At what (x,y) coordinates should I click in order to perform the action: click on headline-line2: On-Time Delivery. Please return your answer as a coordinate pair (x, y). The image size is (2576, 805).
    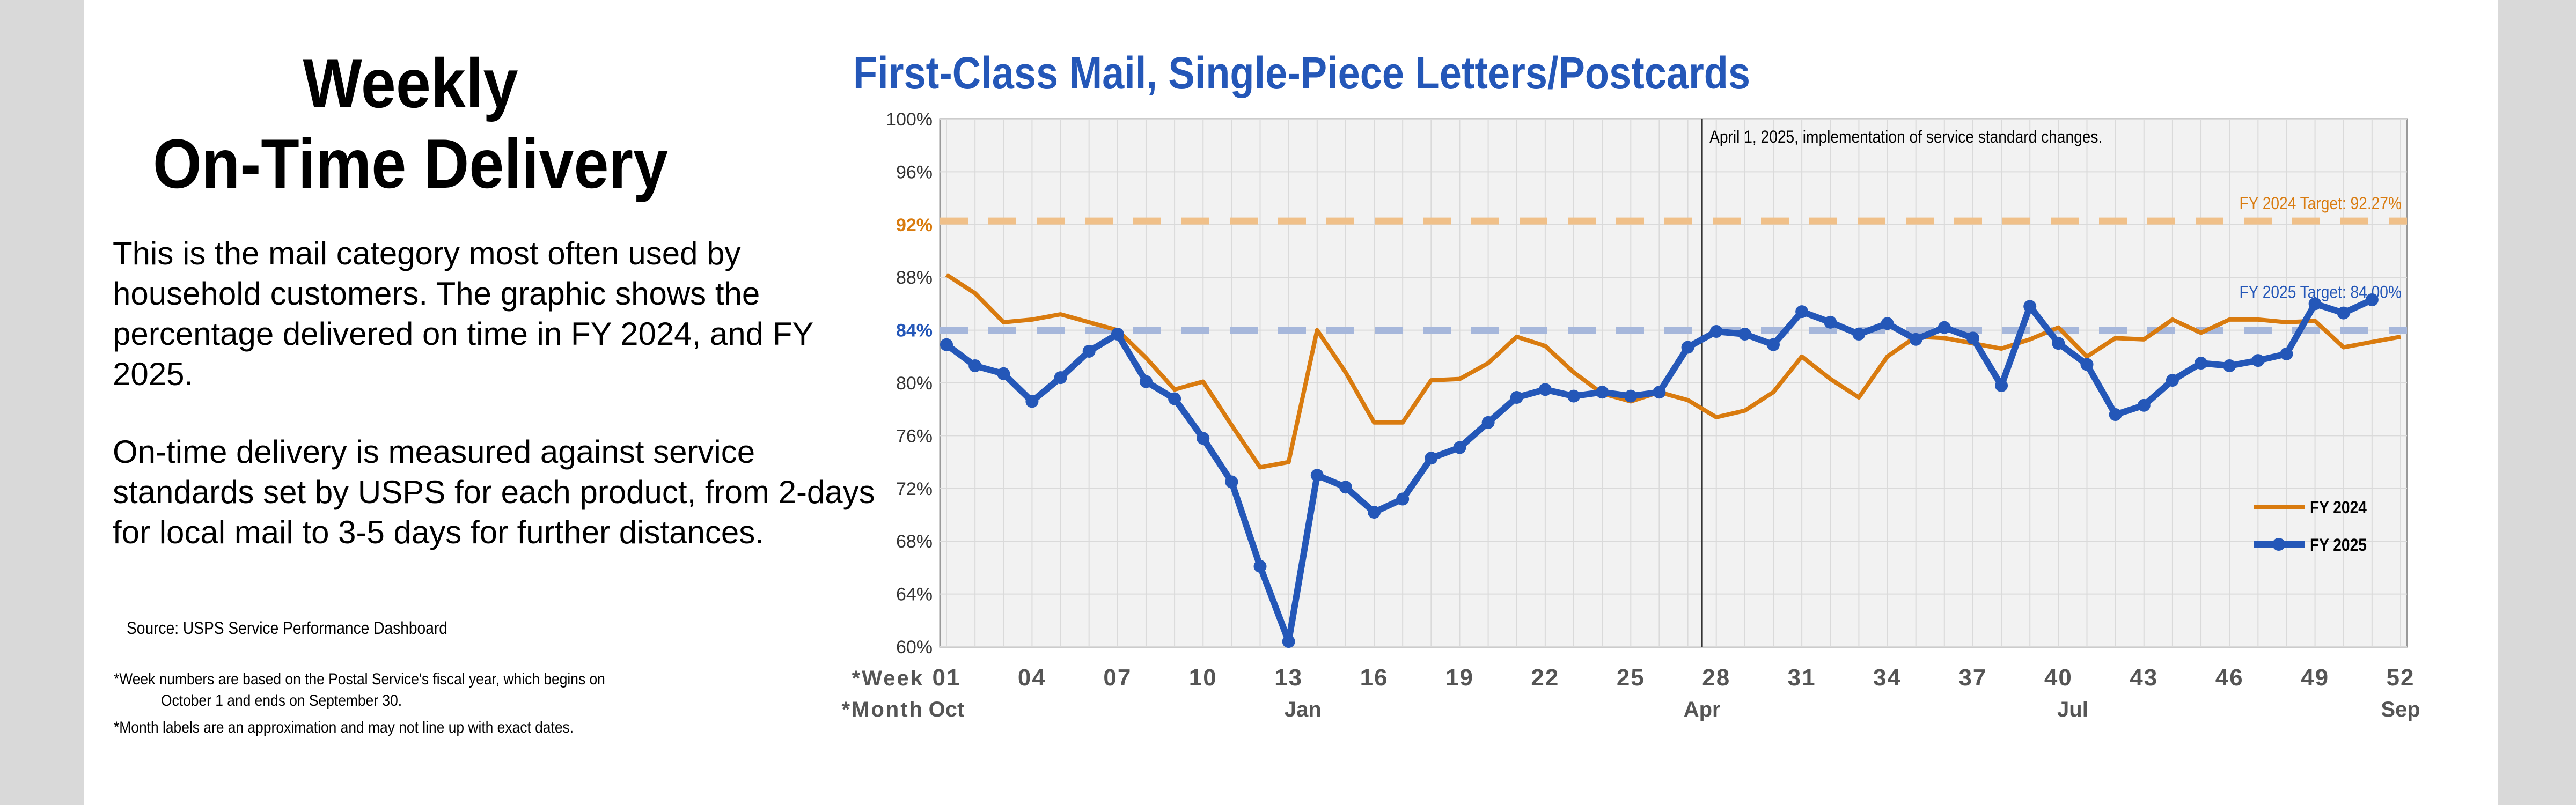
    Looking at the image, I should click on (410, 163).